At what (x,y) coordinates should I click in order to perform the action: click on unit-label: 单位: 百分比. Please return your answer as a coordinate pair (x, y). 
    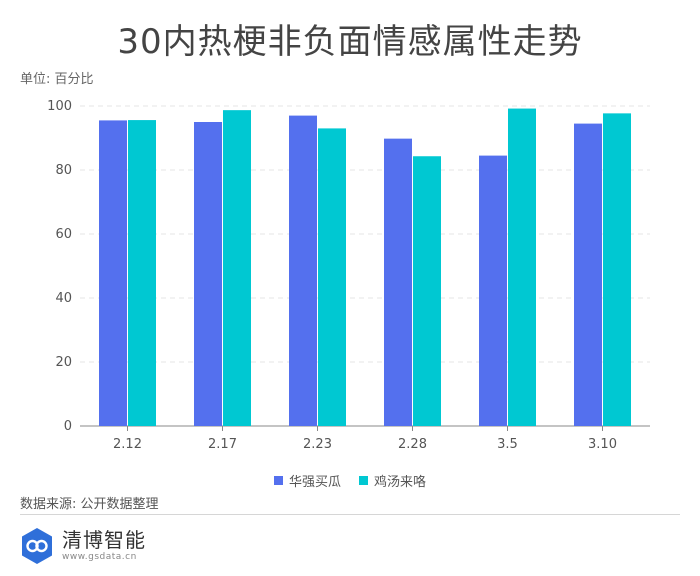
    Looking at the image, I should click on (57, 79).